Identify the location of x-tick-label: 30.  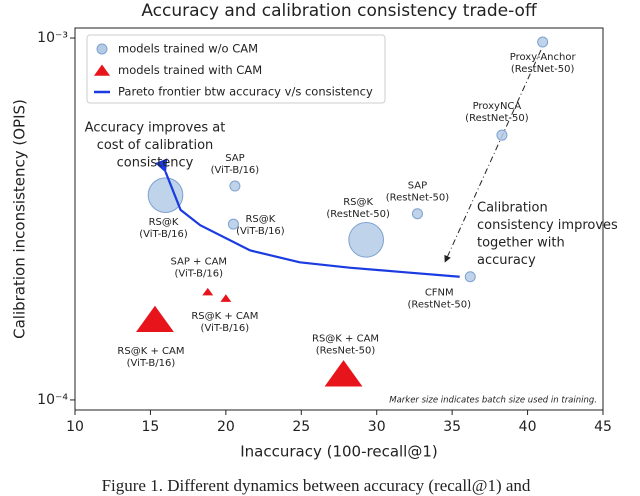
(377, 427).